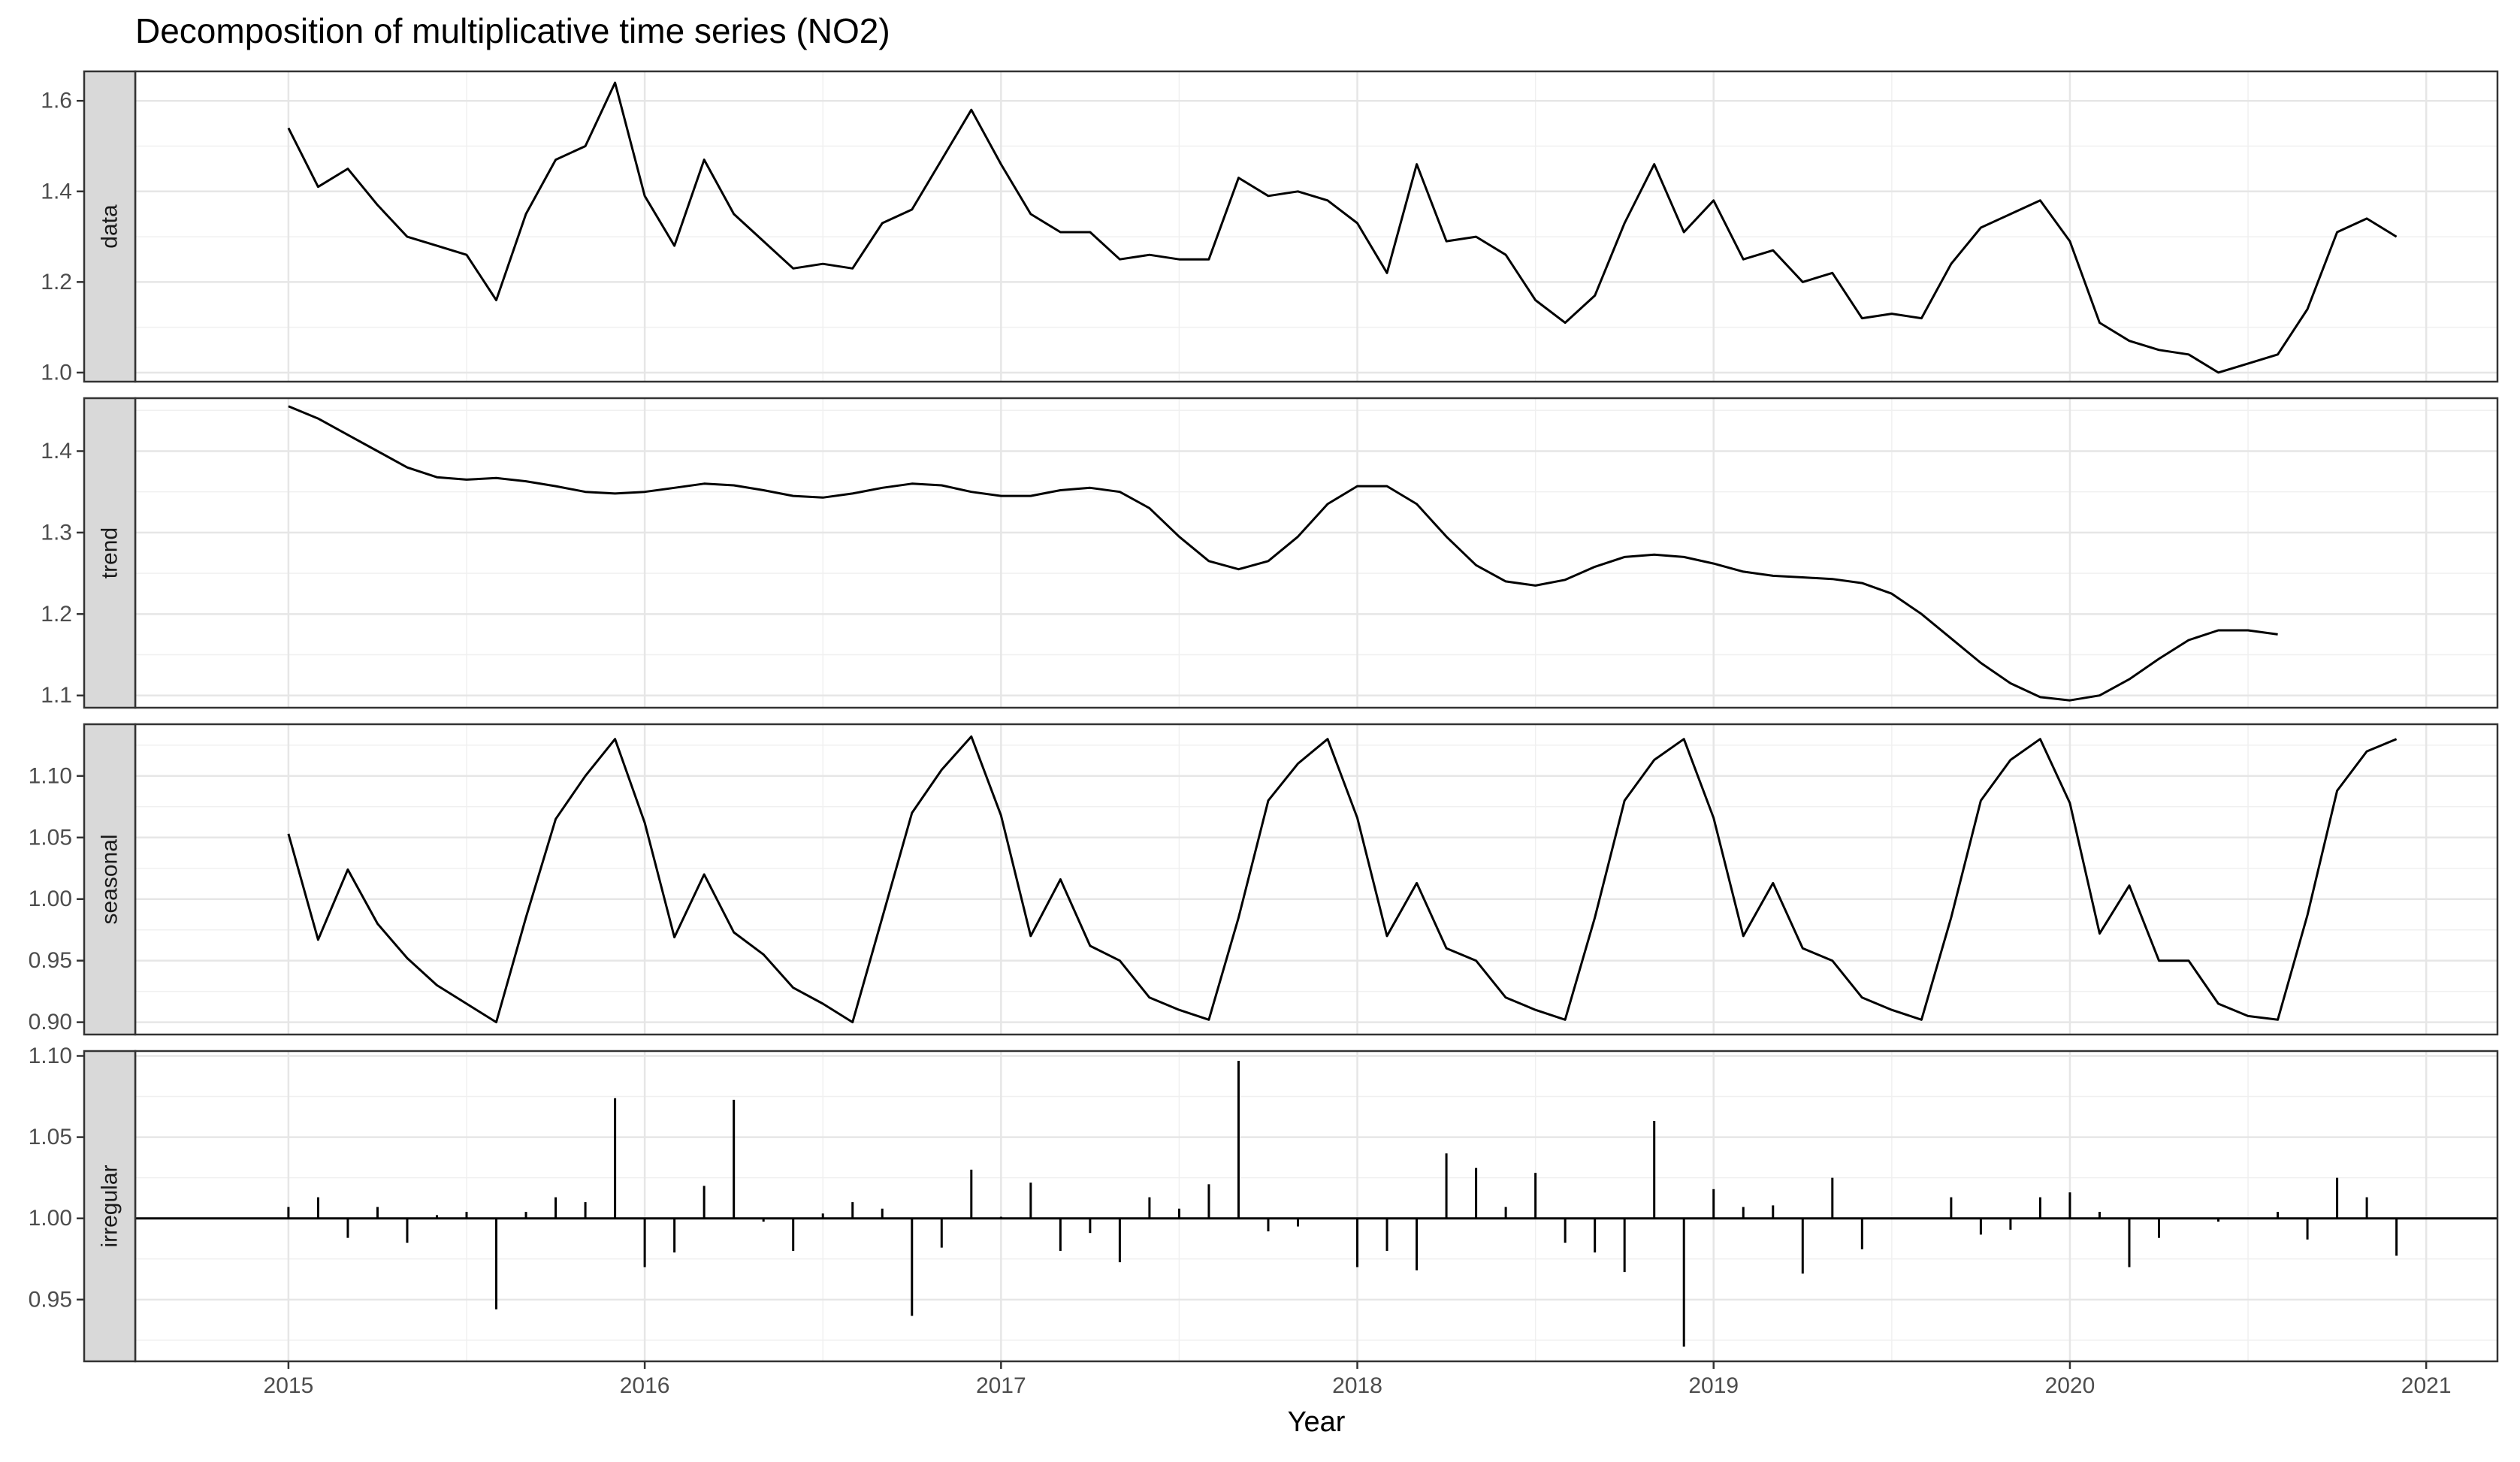 This screenshot has width=2520, height=1462. Describe the element at coordinates (1714, 1385) in the screenshot. I see `x-tick-label: 2019` at that location.